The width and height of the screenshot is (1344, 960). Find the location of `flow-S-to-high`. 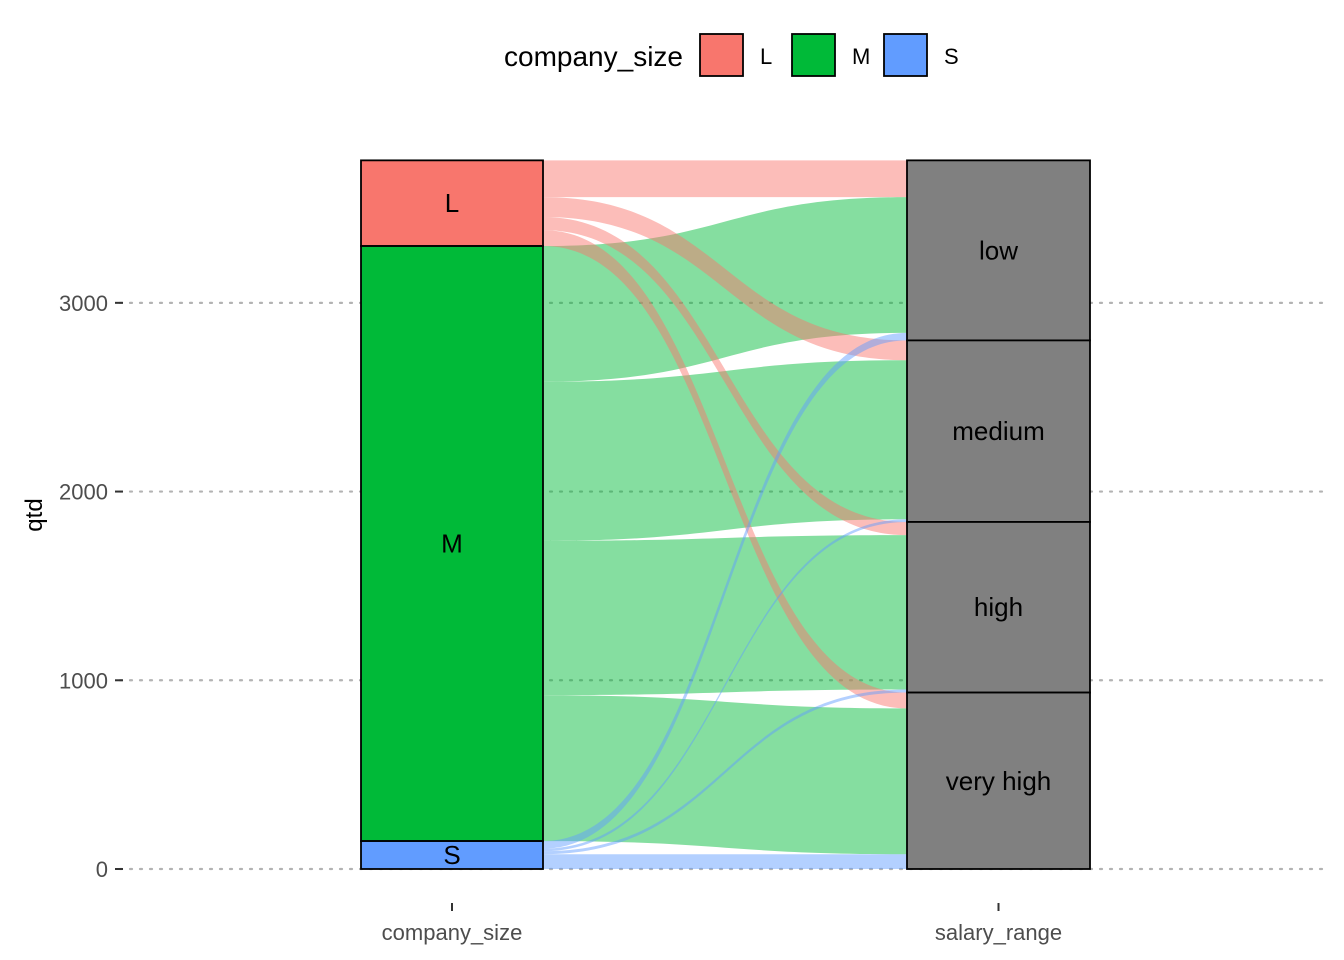

flow-S-to-high is located at coordinates (725, 772).